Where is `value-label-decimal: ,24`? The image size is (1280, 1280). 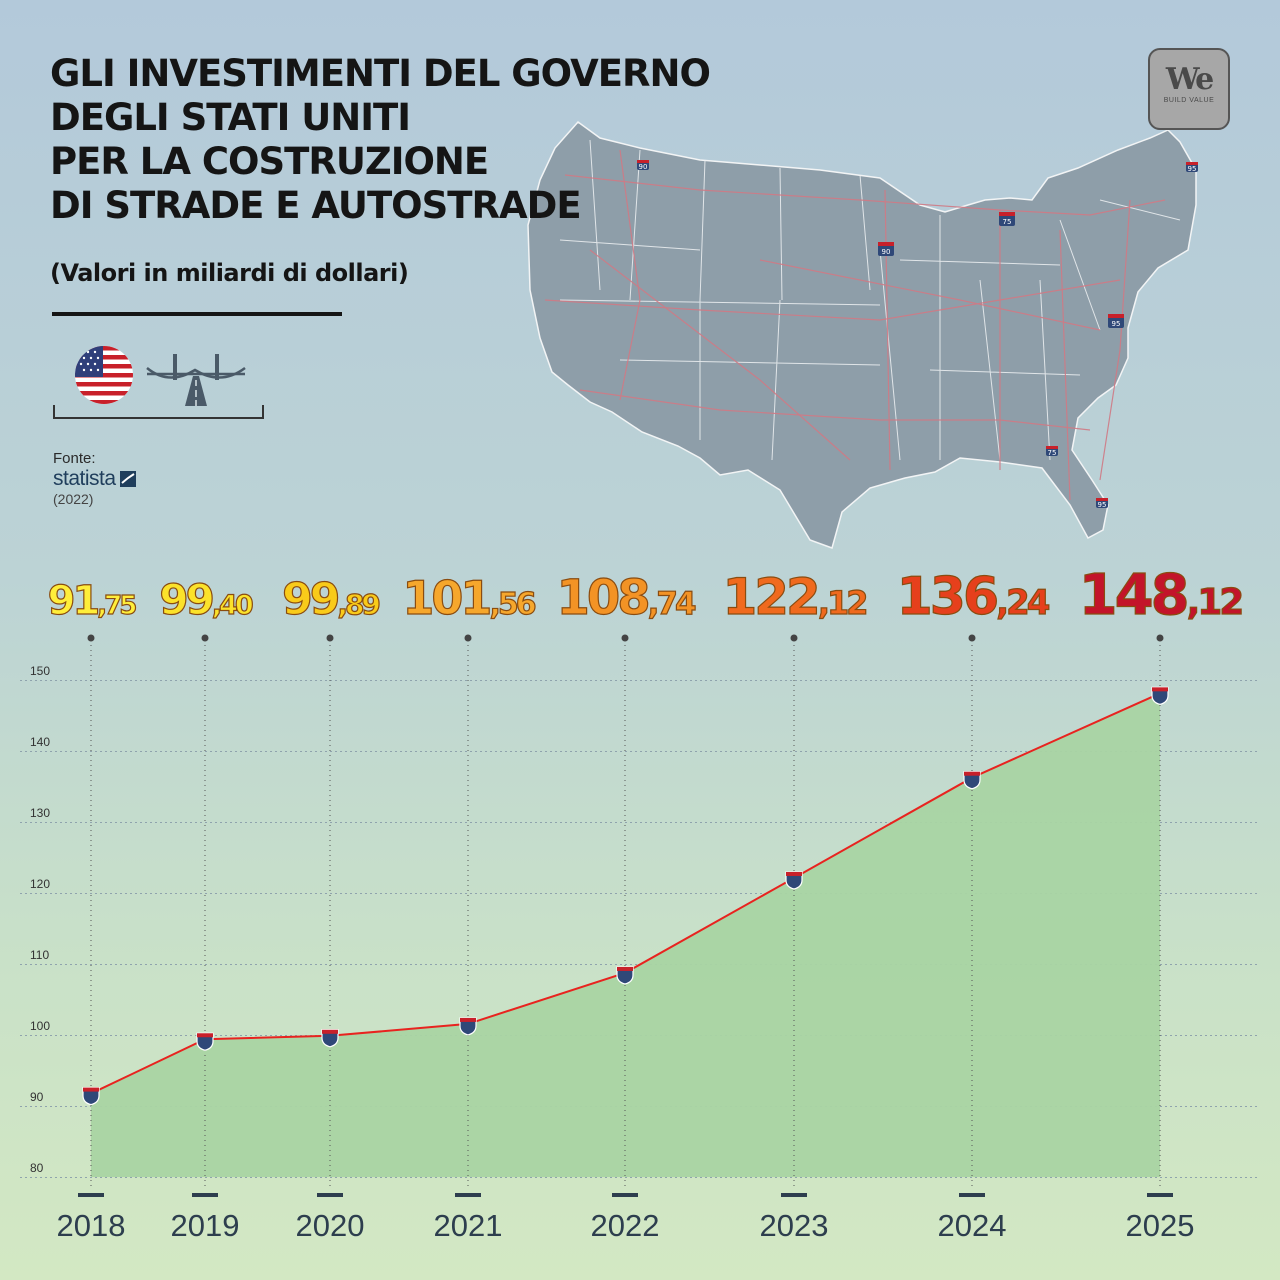
value-label-decimal: ,24 is located at coordinates (1023, 603).